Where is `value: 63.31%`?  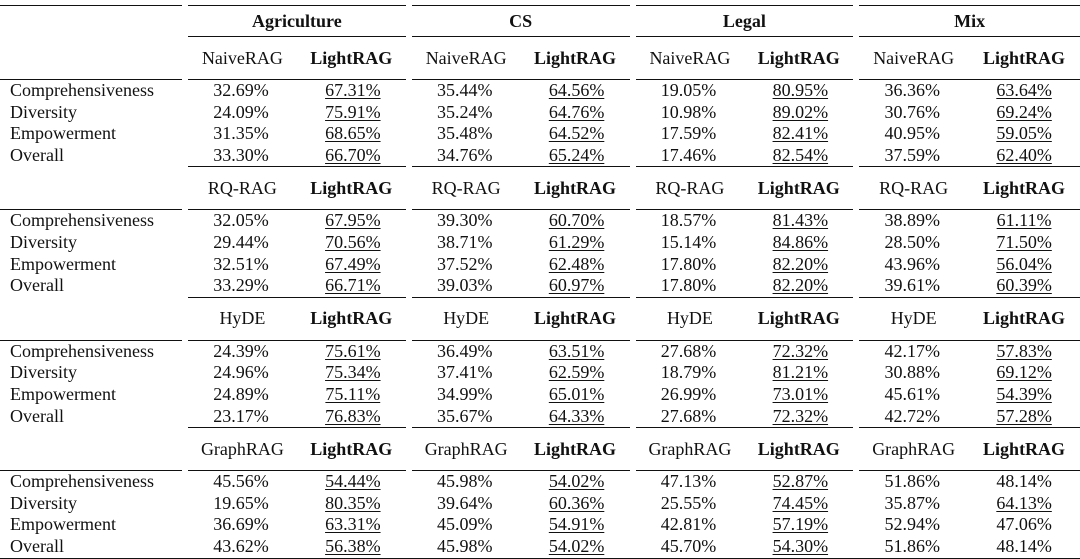
value: 63.31% is located at coordinates (353, 524).